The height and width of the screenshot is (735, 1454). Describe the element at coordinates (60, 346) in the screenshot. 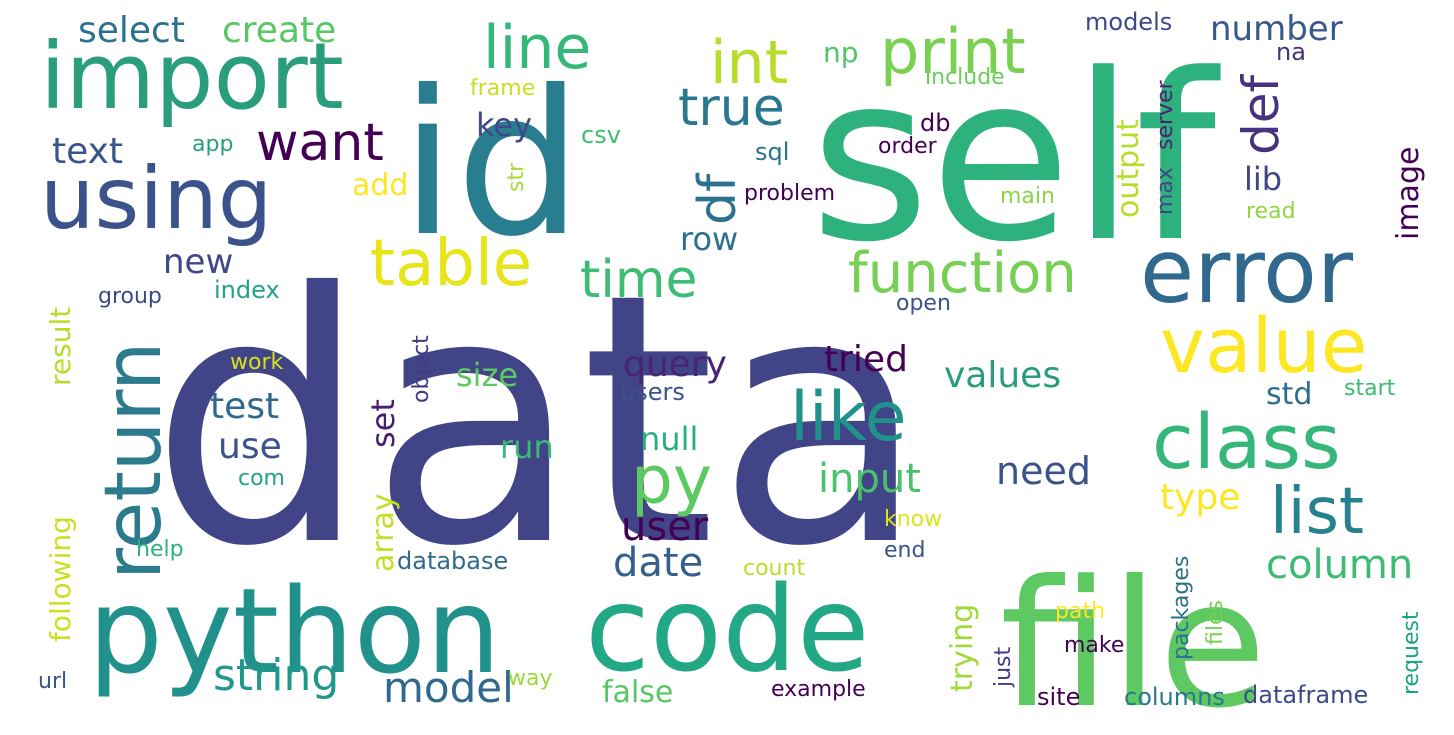

I see `word-result: result` at that location.